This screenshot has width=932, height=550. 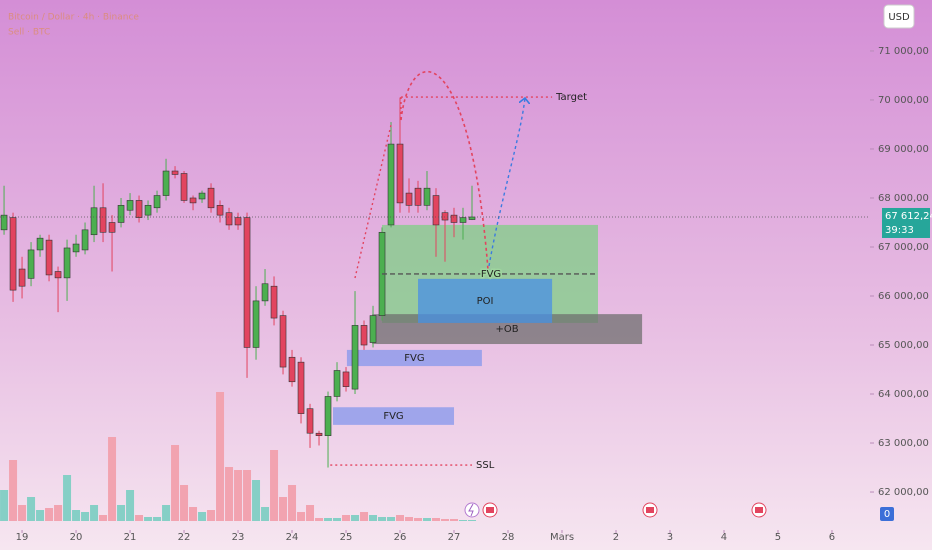 I want to click on x-tick-label: 6, so click(x=832, y=537).